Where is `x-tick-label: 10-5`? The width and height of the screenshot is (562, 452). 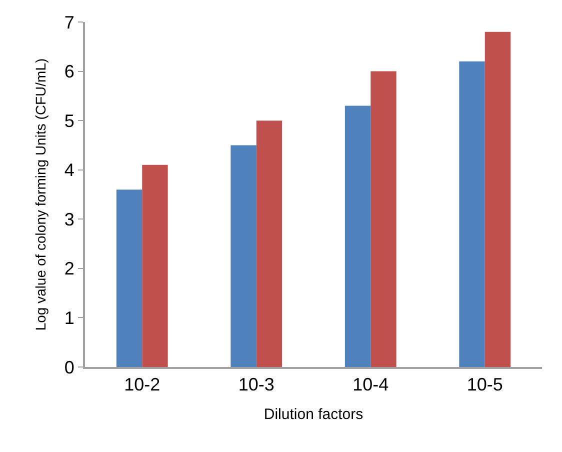 x-tick-label: 10-5 is located at coordinates (484, 384).